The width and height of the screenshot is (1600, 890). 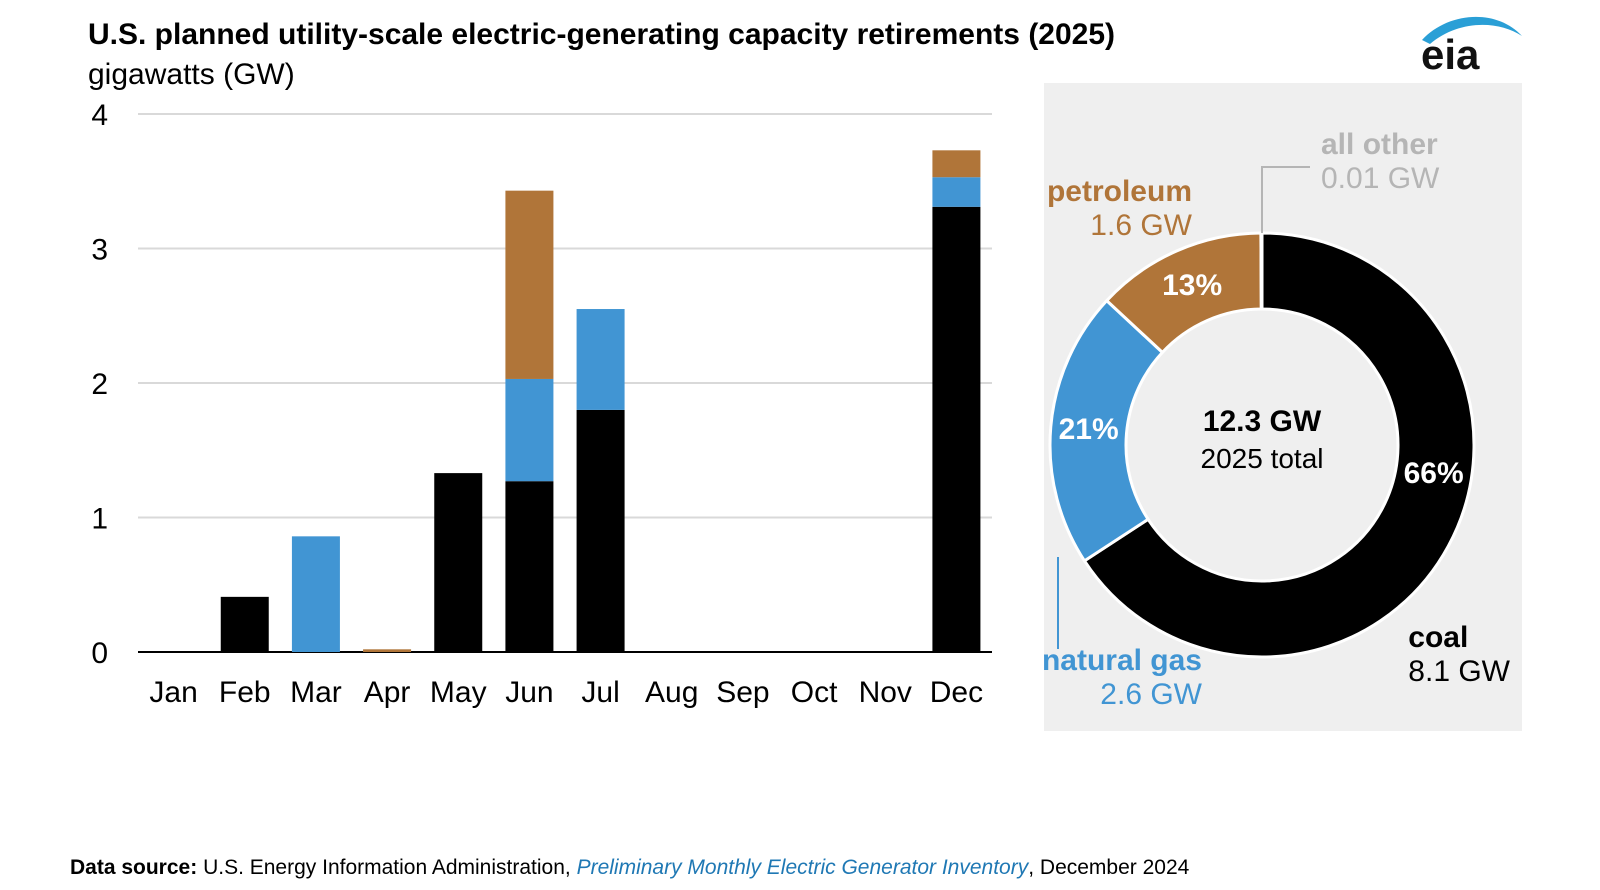 What do you see at coordinates (529, 692) in the screenshot?
I see `x-tick-label-jun: Jun` at bounding box center [529, 692].